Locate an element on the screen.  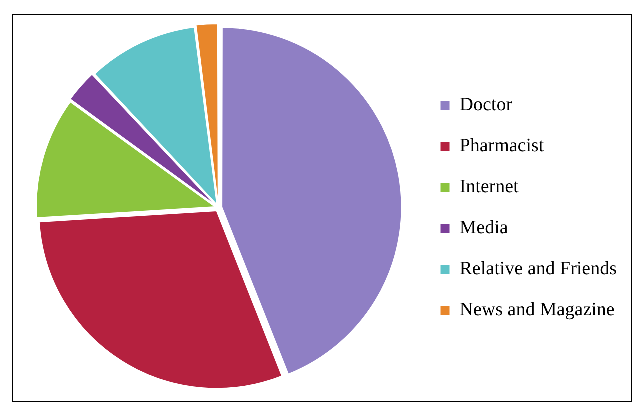
legend-label: News and Magazine is located at coordinates (537, 309).